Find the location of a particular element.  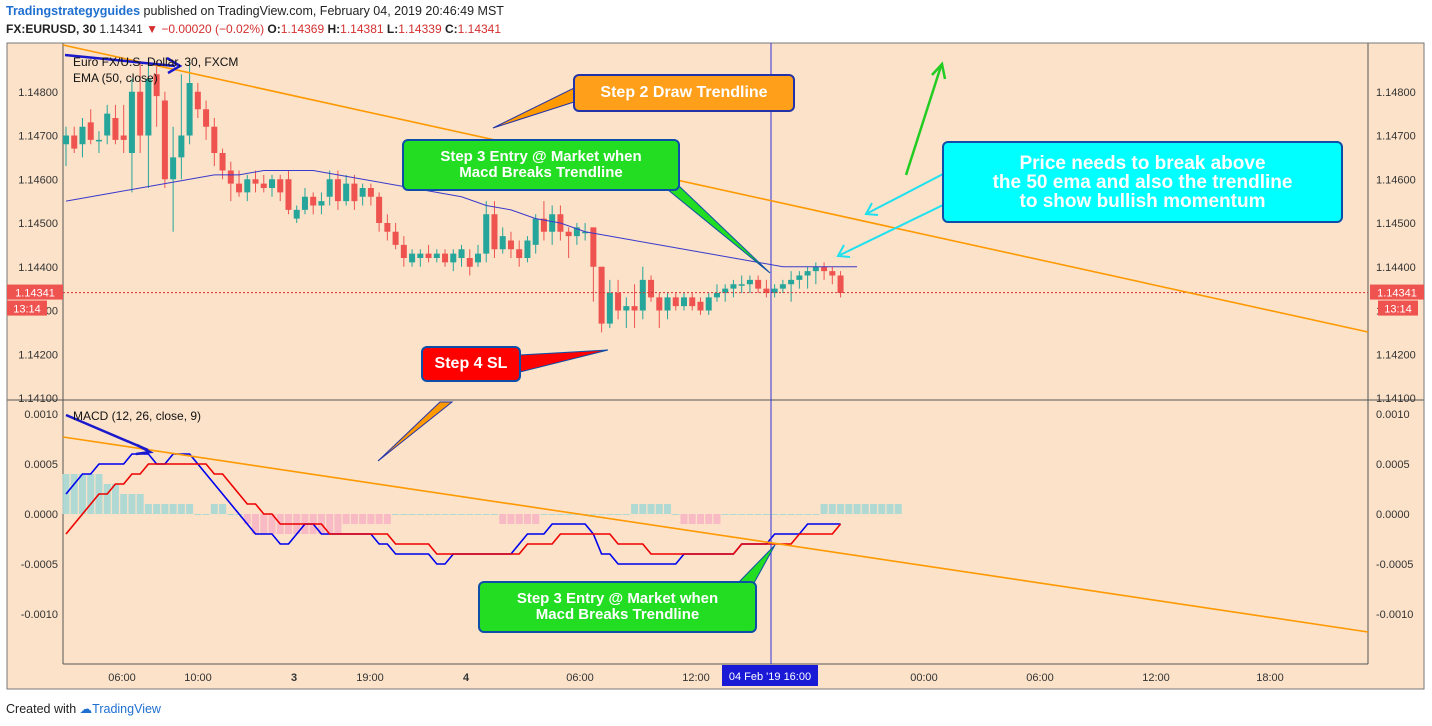

right-price-tick: 1.14600 is located at coordinates (1396, 180).